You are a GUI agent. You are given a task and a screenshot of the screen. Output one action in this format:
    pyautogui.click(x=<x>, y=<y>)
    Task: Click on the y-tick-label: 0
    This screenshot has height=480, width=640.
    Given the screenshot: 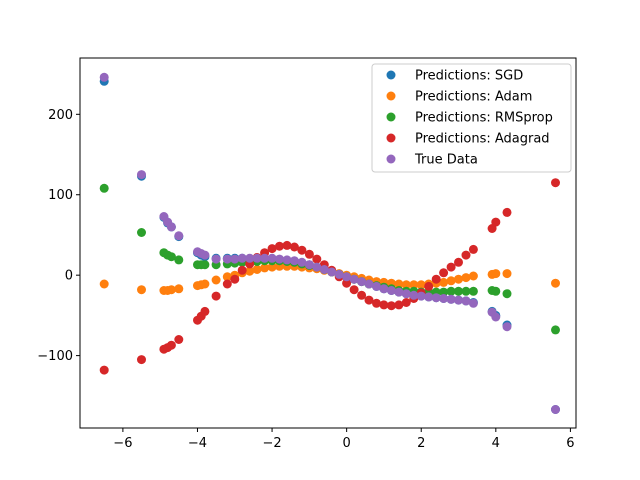 What is the action you would take?
    pyautogui.click(x=69, y=276)
    